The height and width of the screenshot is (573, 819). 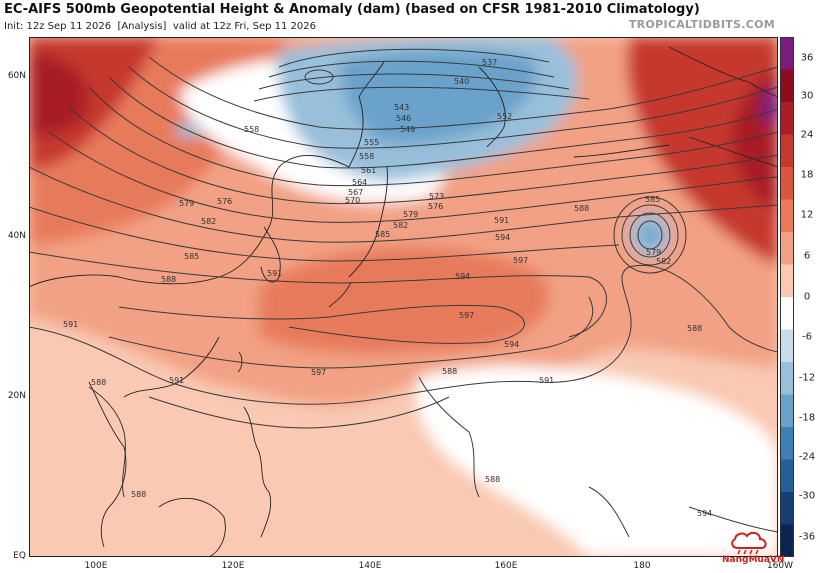 What do you see at coordinates (807, 337) in the screenshot?
I see `colorbar-label: -6` at bounding box center [807, 337].